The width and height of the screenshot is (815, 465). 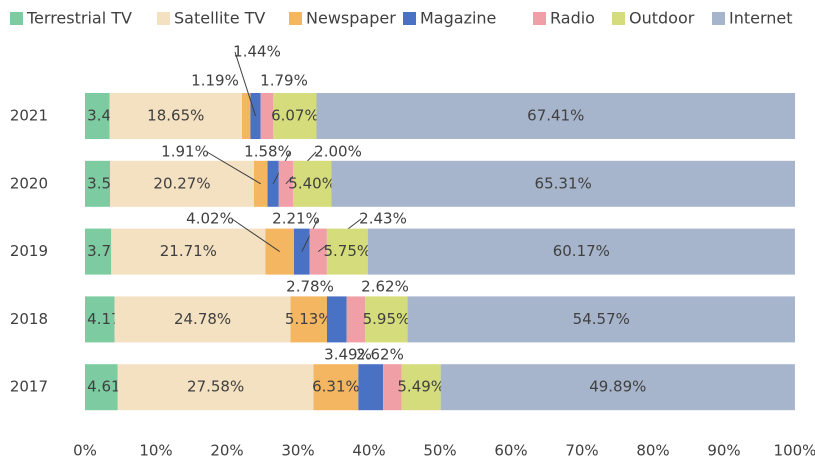 I want to click on data-label: 24.78%, so click(x=202, y=319).